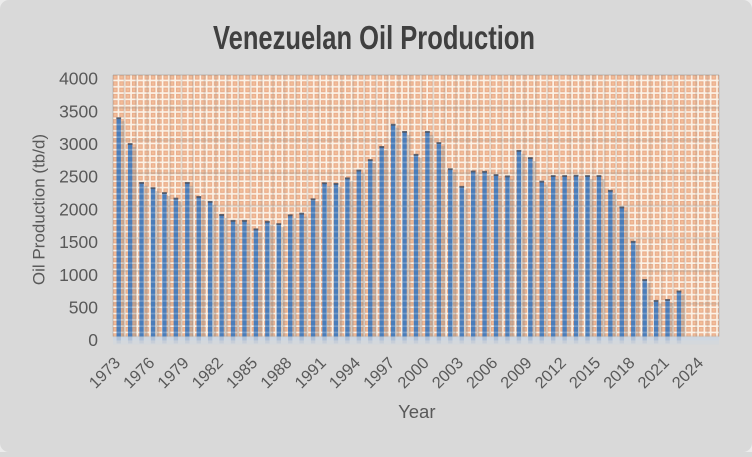 The height and width of the screenshot is (457, 752). I want to click on svg-text: 2500, so click(78, 177).